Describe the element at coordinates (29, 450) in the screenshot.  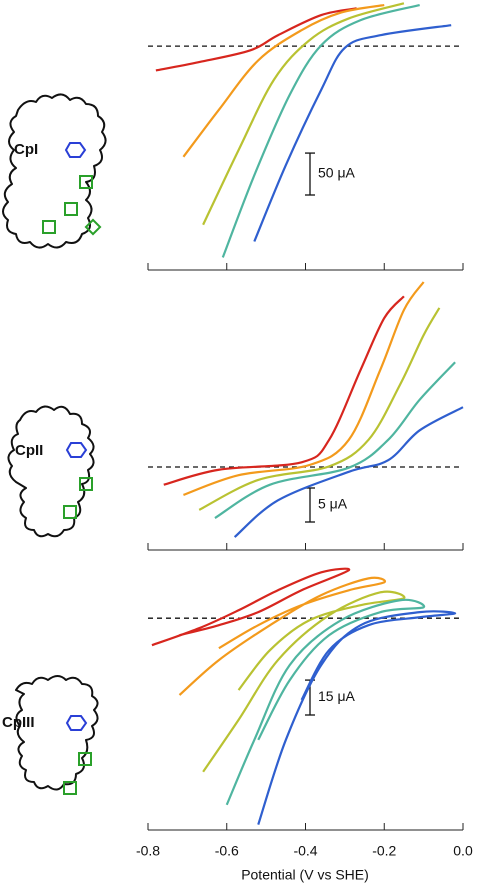
I see `protein-label: CpII` at that location.